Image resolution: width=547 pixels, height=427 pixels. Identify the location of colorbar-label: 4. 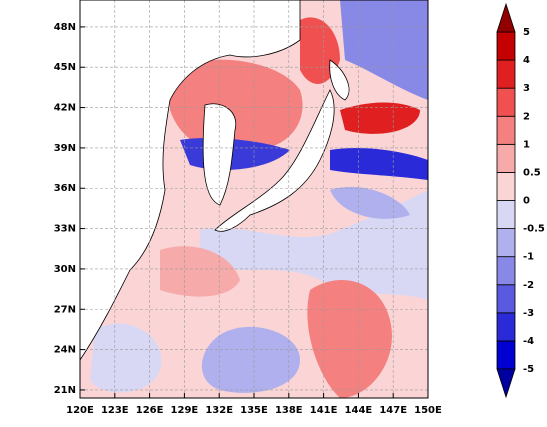
(526, 60).